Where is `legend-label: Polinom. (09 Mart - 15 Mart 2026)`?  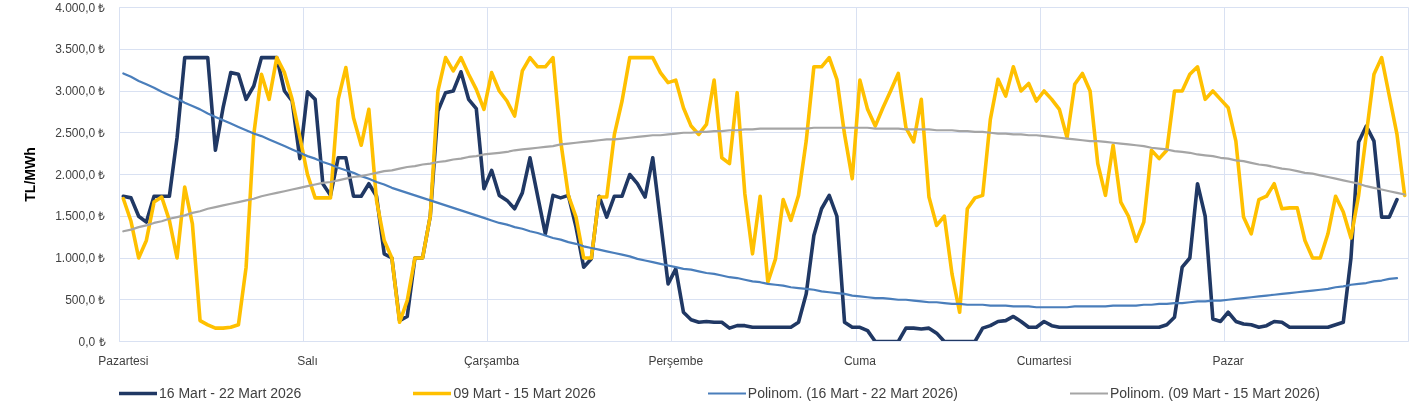 legend-label: Polinom. (09 Mart - 15 Mart 2026) is located at coordinates (1214, 393).